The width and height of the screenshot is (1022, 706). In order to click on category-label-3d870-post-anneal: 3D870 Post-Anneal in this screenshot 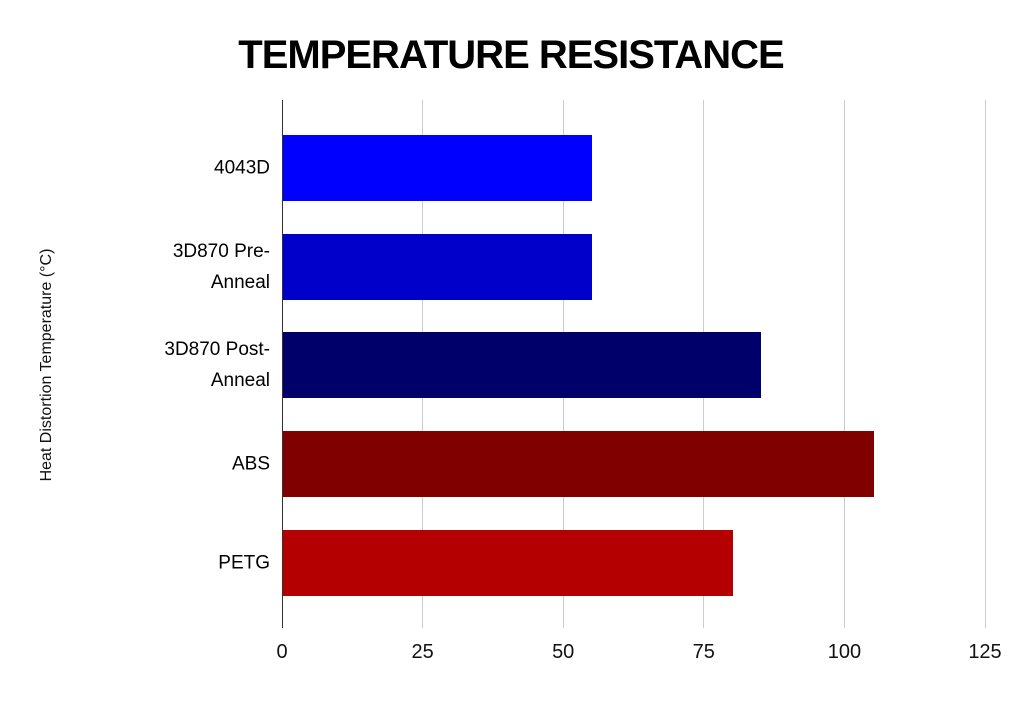, I will do `click(217, 365)`.